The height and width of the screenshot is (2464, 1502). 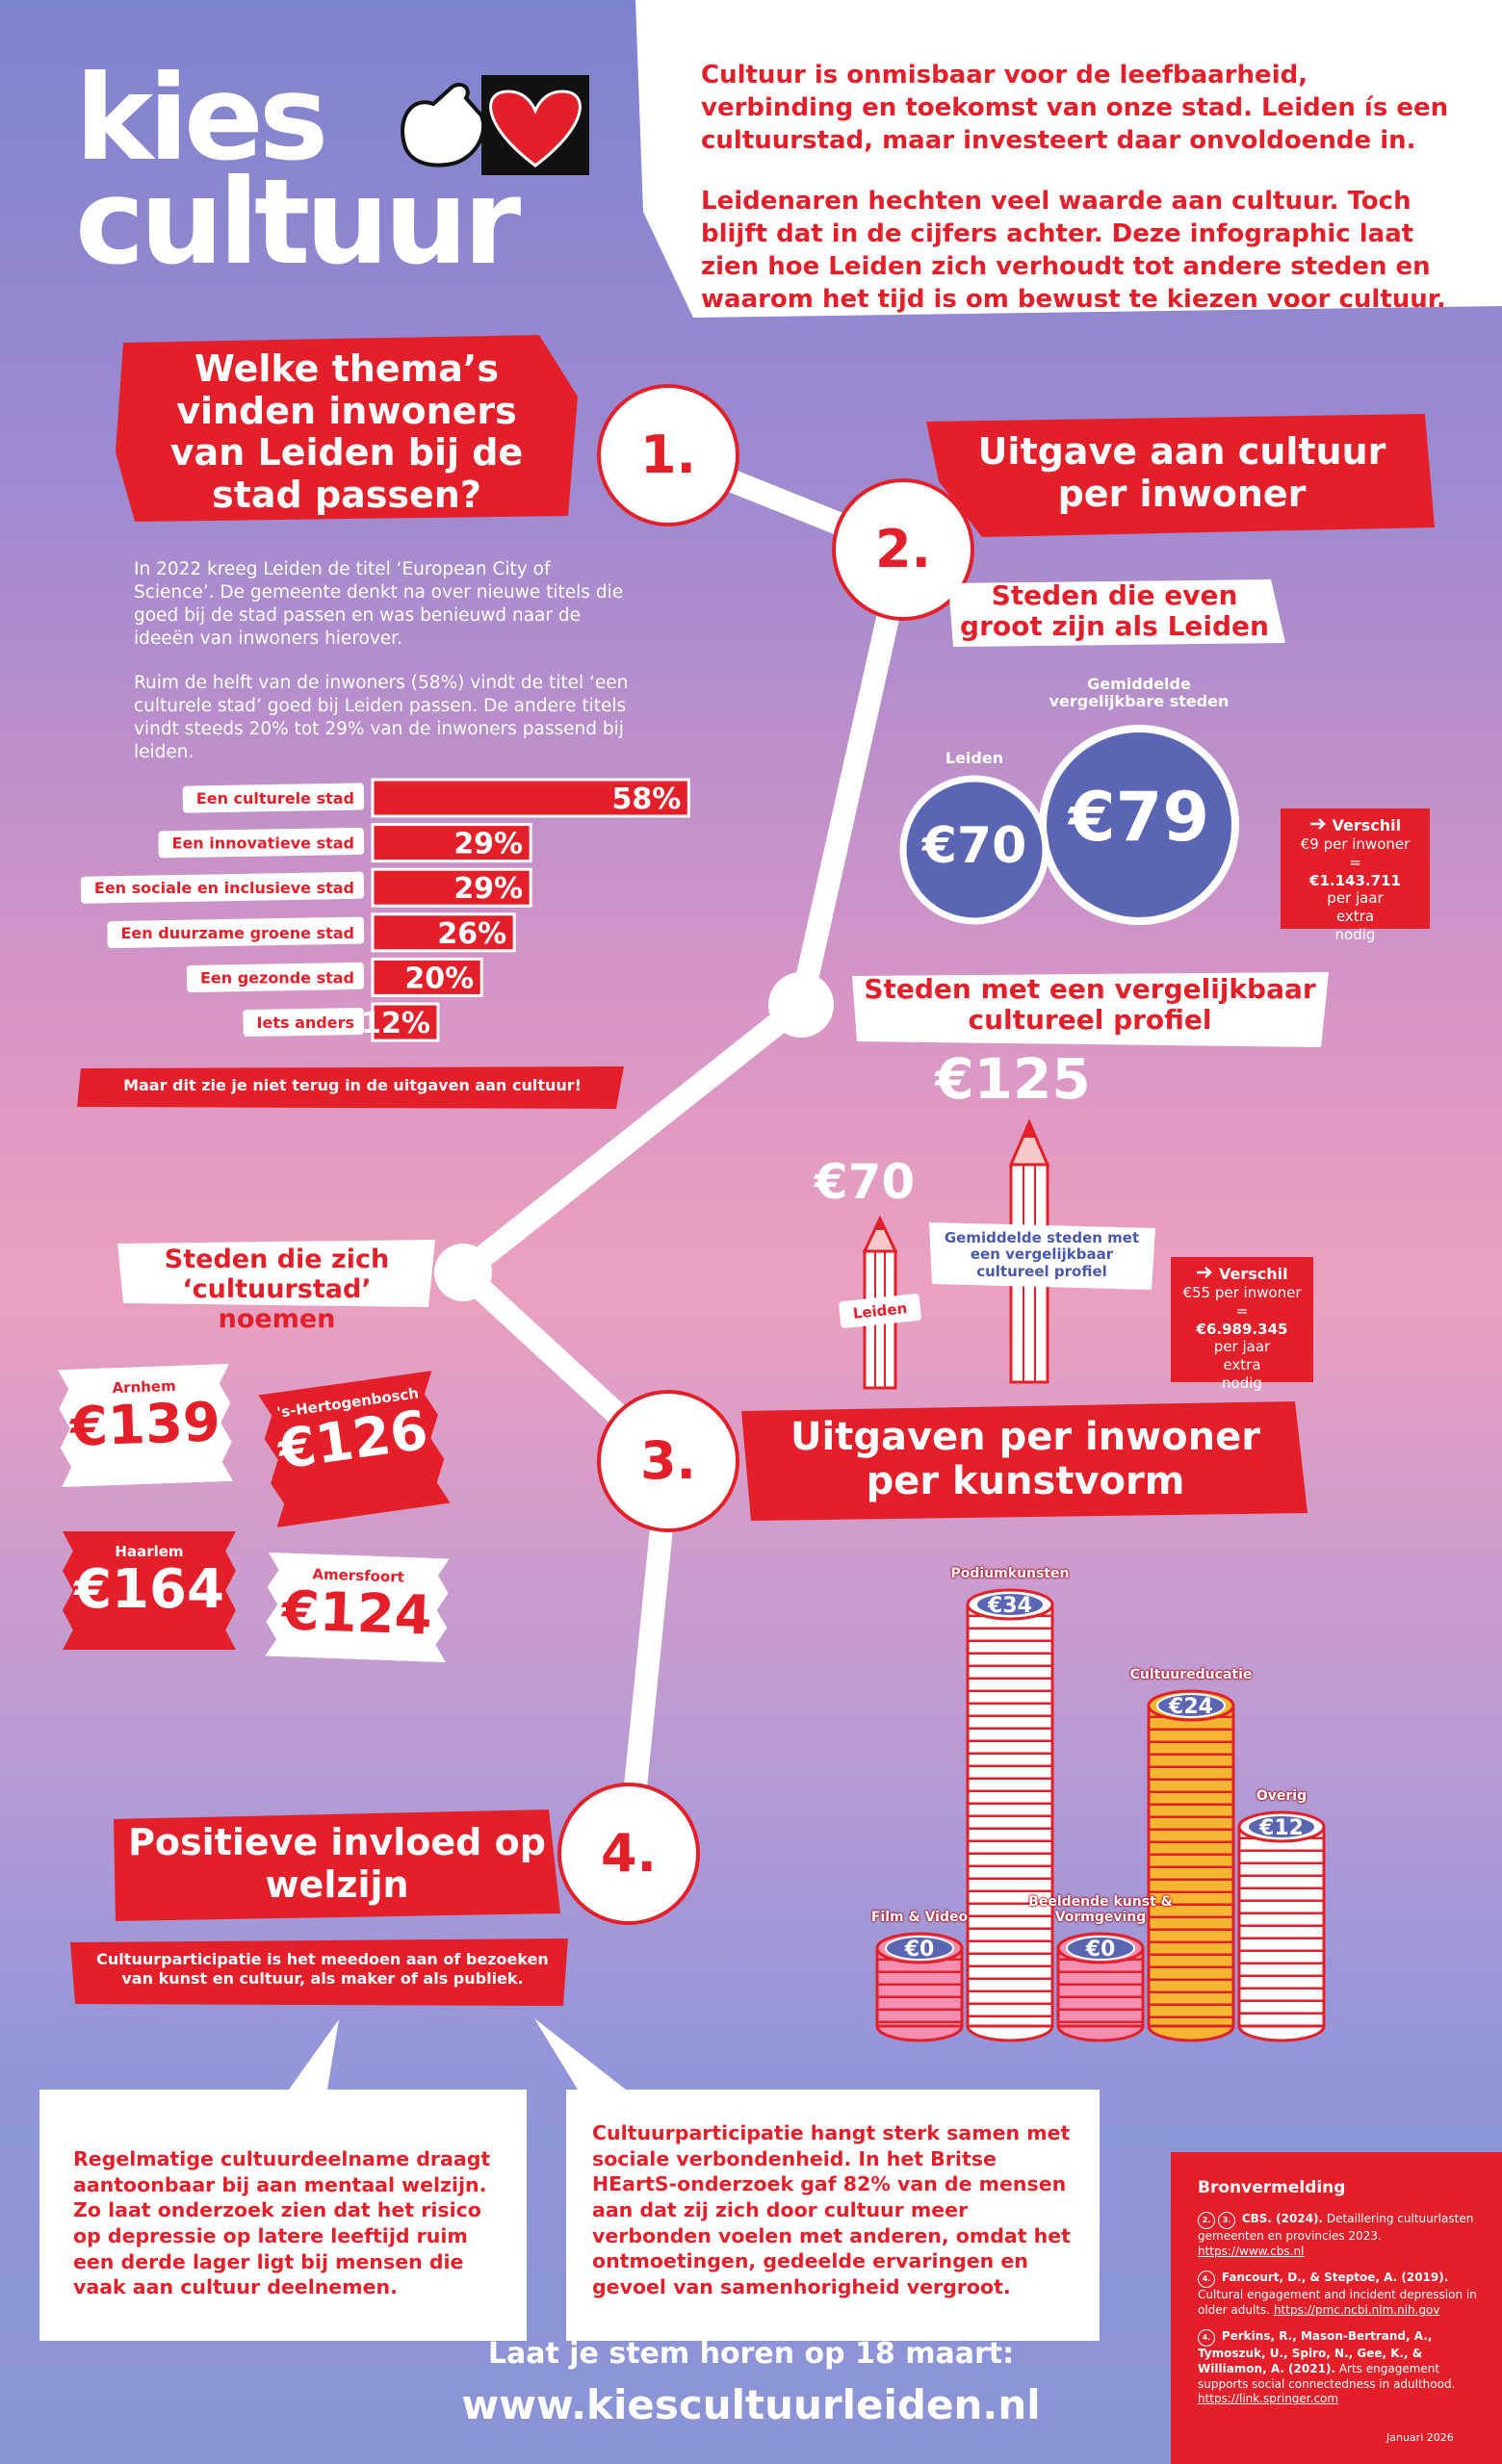 I want to click on sources-title: Bronvermelding, so click(x=1272, y=2187).